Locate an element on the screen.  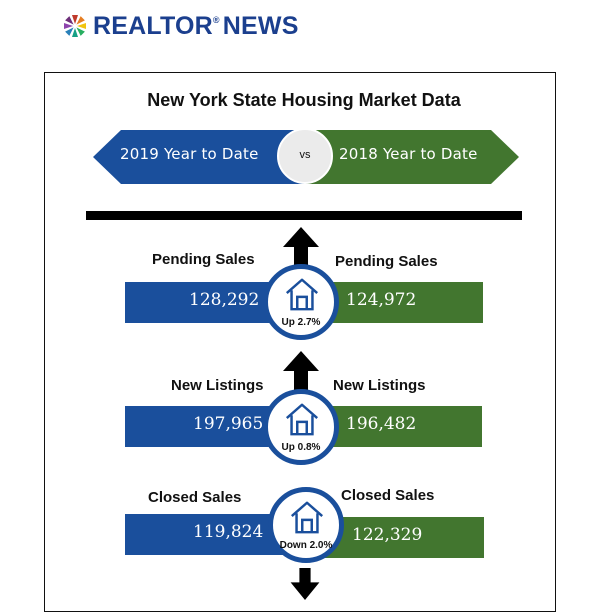
down-arrow-icon is located at coordinates (305, 584).